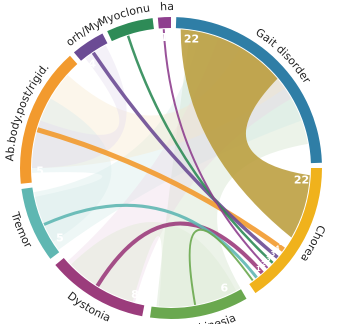 The width and height of the screenshot is (342, 324). I want to click on arc-brady, so click(198, 304).